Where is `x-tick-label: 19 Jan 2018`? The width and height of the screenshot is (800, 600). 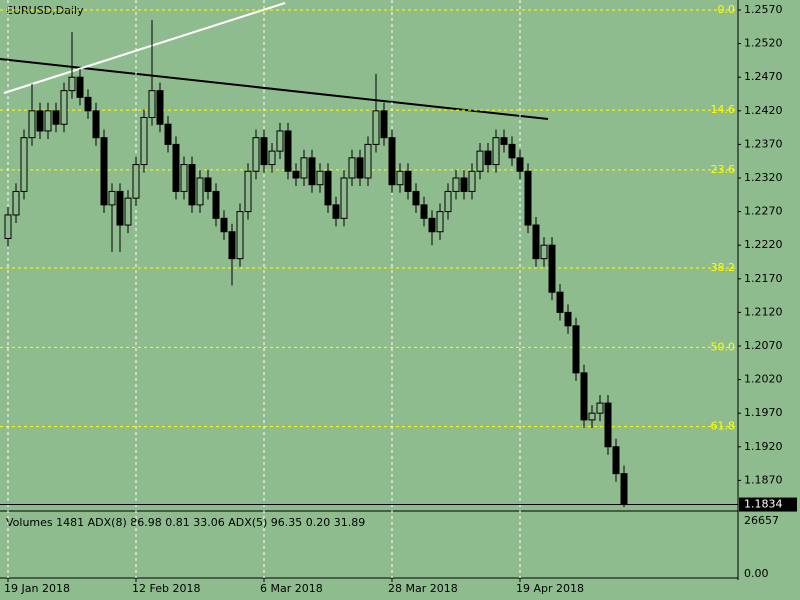
x-tick-label: 19 Jan 2018 is located at coordinates (37, 588).